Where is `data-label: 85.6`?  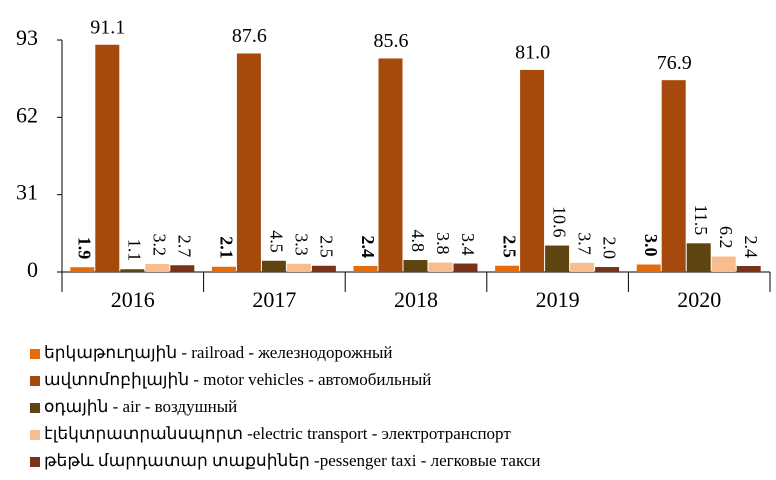 data-label: 85.6 is located at coordinates (391, 41).